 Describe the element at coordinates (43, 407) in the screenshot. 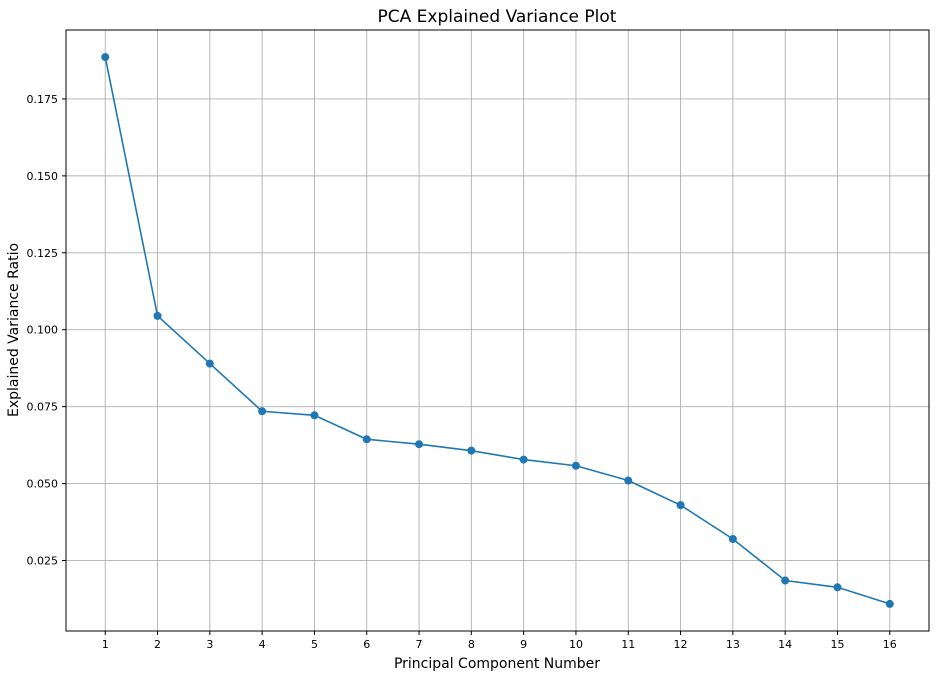

I see `y-tick-label: 0.075` at that location.